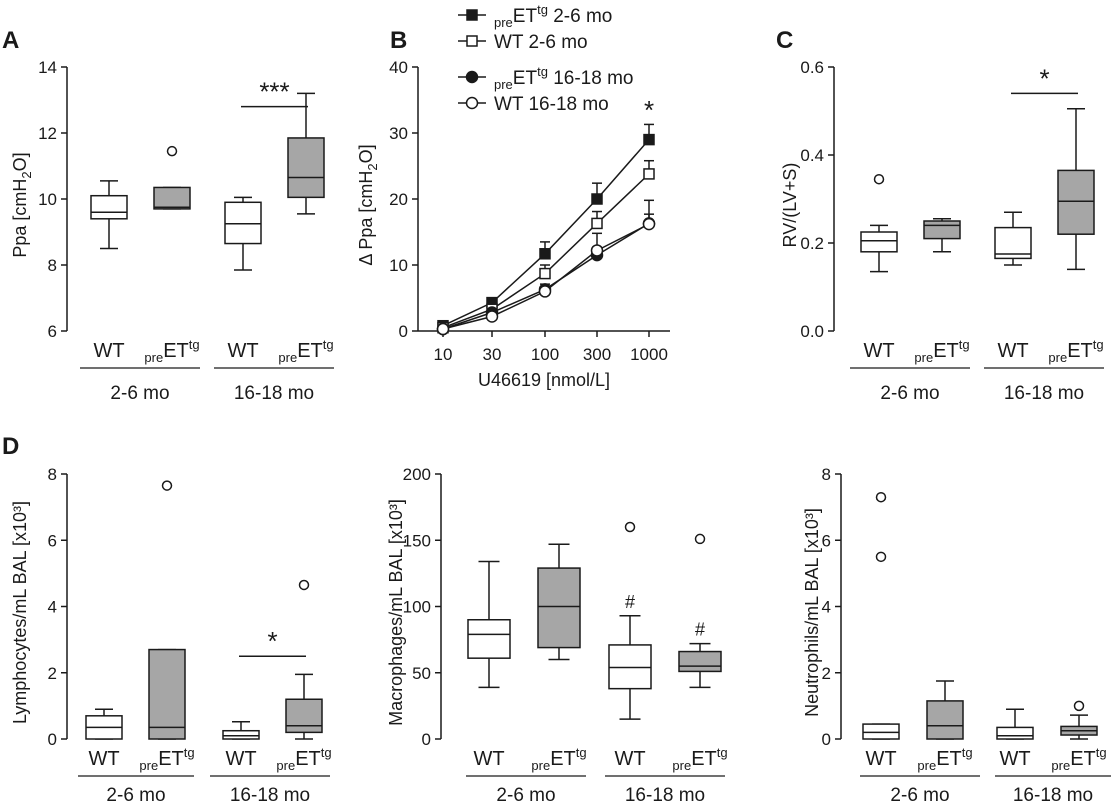 The image size is (1111, 810). What do you see at coordinates (443, 354) in the screenshot?
I see `x-tick-label: 10` at bounding box center [443, 354].